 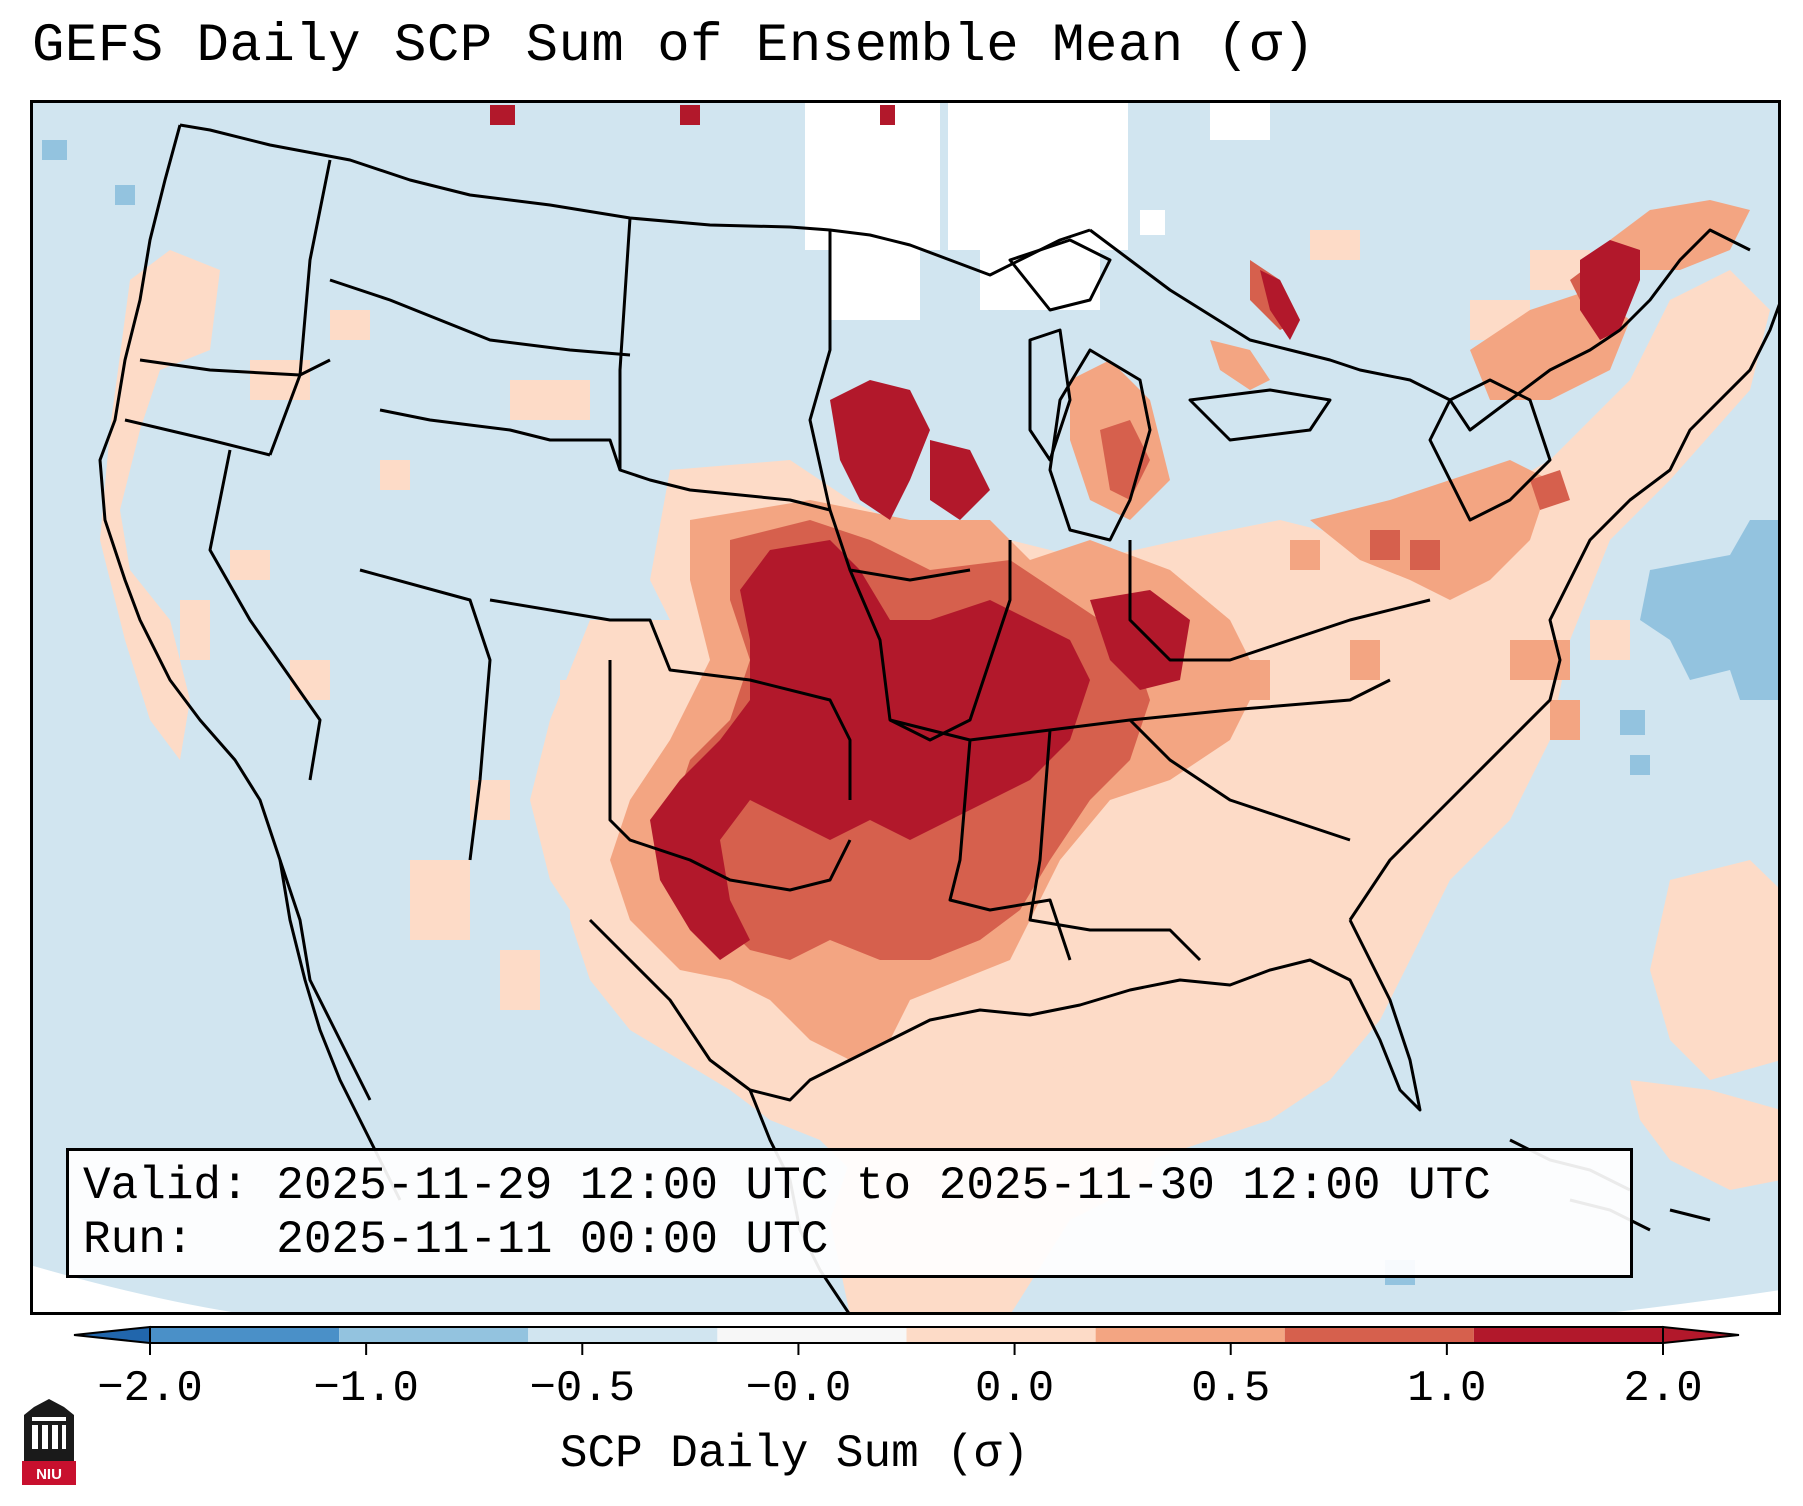 What do you see at coordinates (674, 46) in the screenshot?
I see `chart-title: GEFS Daily SCP Sum of Ensemble Mean (σ)` at bounding box center [674, 46].